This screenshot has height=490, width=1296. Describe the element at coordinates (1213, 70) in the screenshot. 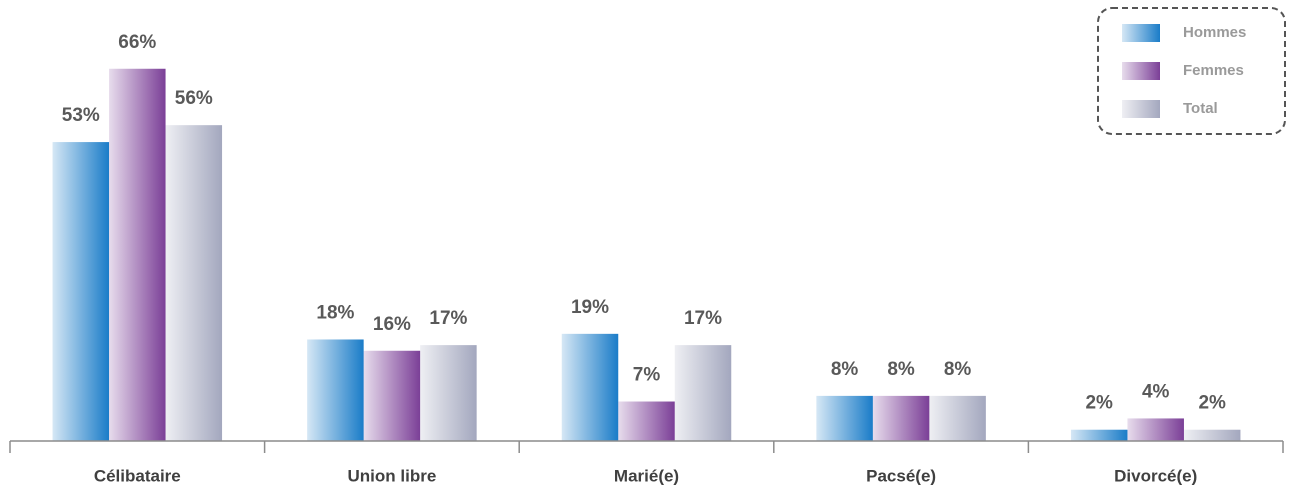

I see `legend-label: Femmes` at that location.